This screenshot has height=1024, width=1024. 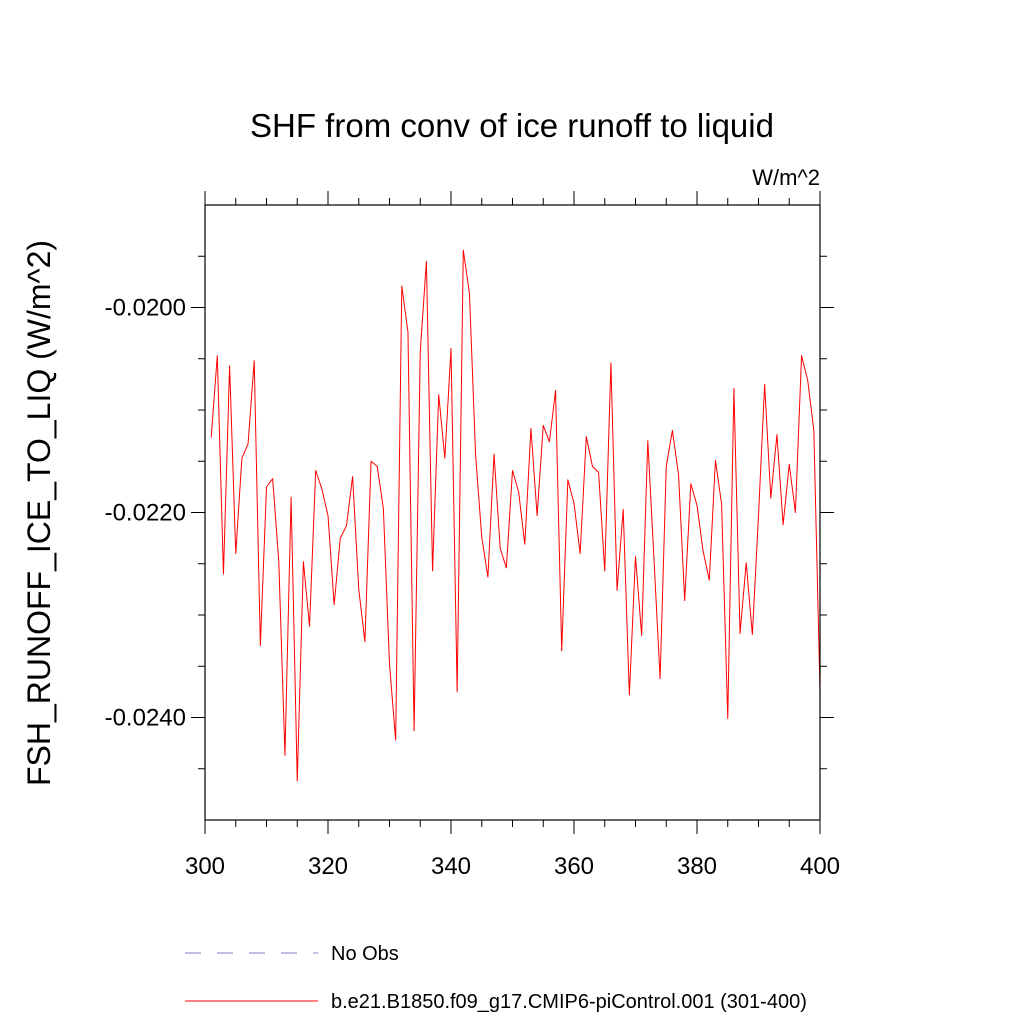 I want to click on y-axis-label: FSH_RUNOFF_ICE_TO_LIQ (W/m^2), so click(x=39, y=513).